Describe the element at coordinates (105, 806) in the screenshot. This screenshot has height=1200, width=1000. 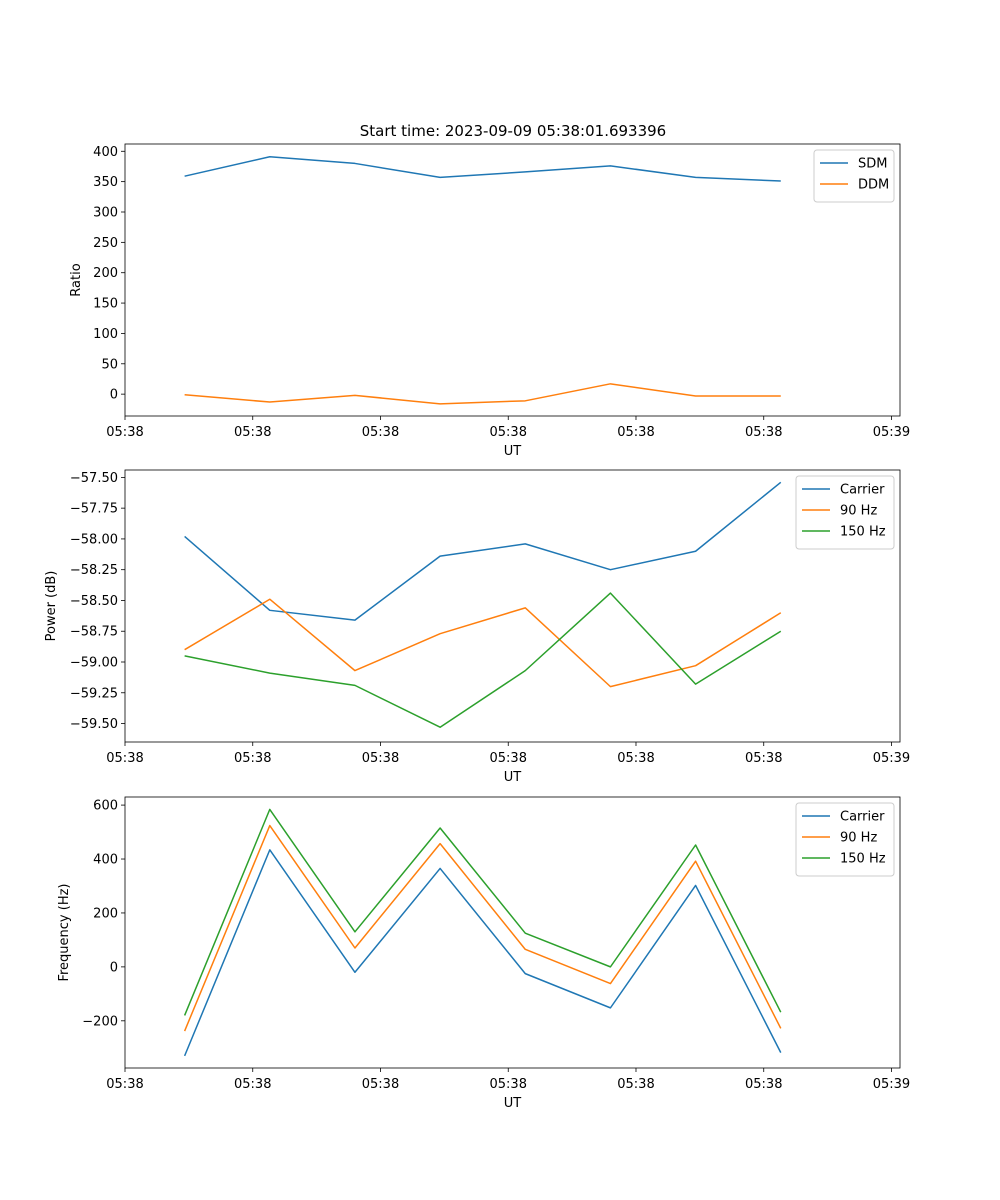
I see `y-tick-label: 600` at that location.